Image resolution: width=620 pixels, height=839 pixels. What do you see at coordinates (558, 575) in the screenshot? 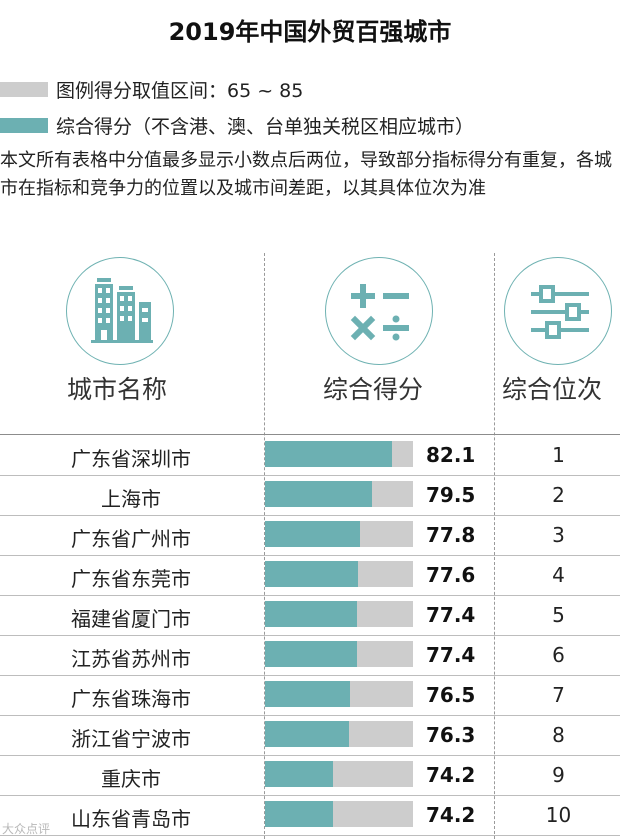
I see `rank-value: 4` at bounding box center [558, 575].